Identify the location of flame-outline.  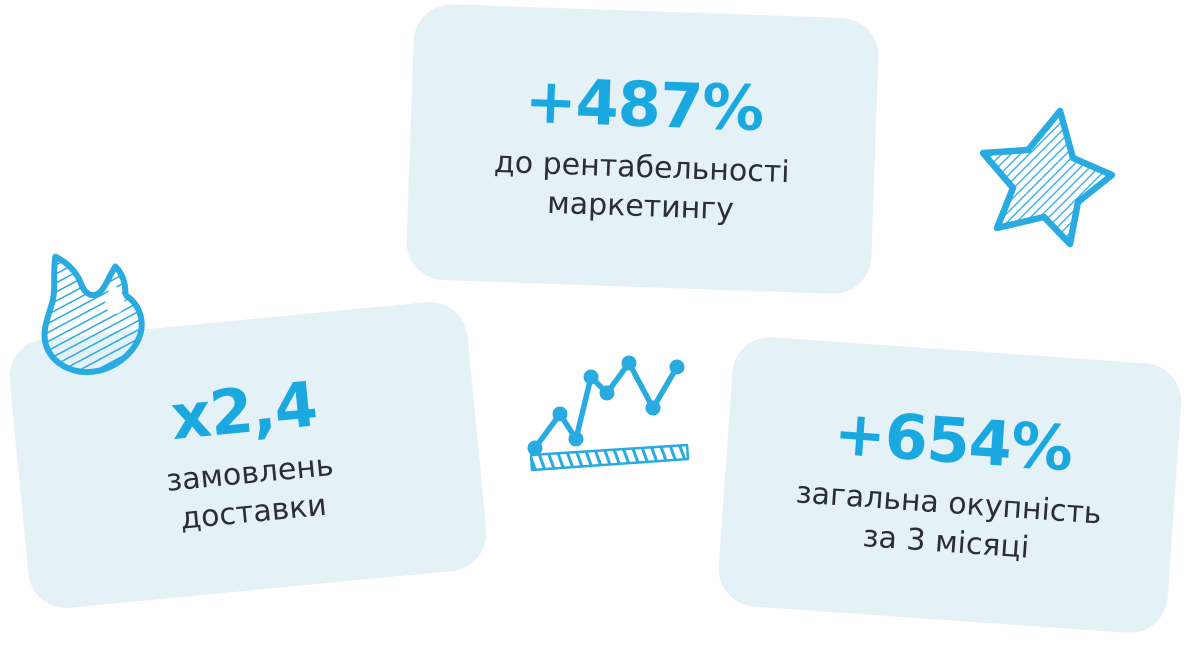
(93, 314).